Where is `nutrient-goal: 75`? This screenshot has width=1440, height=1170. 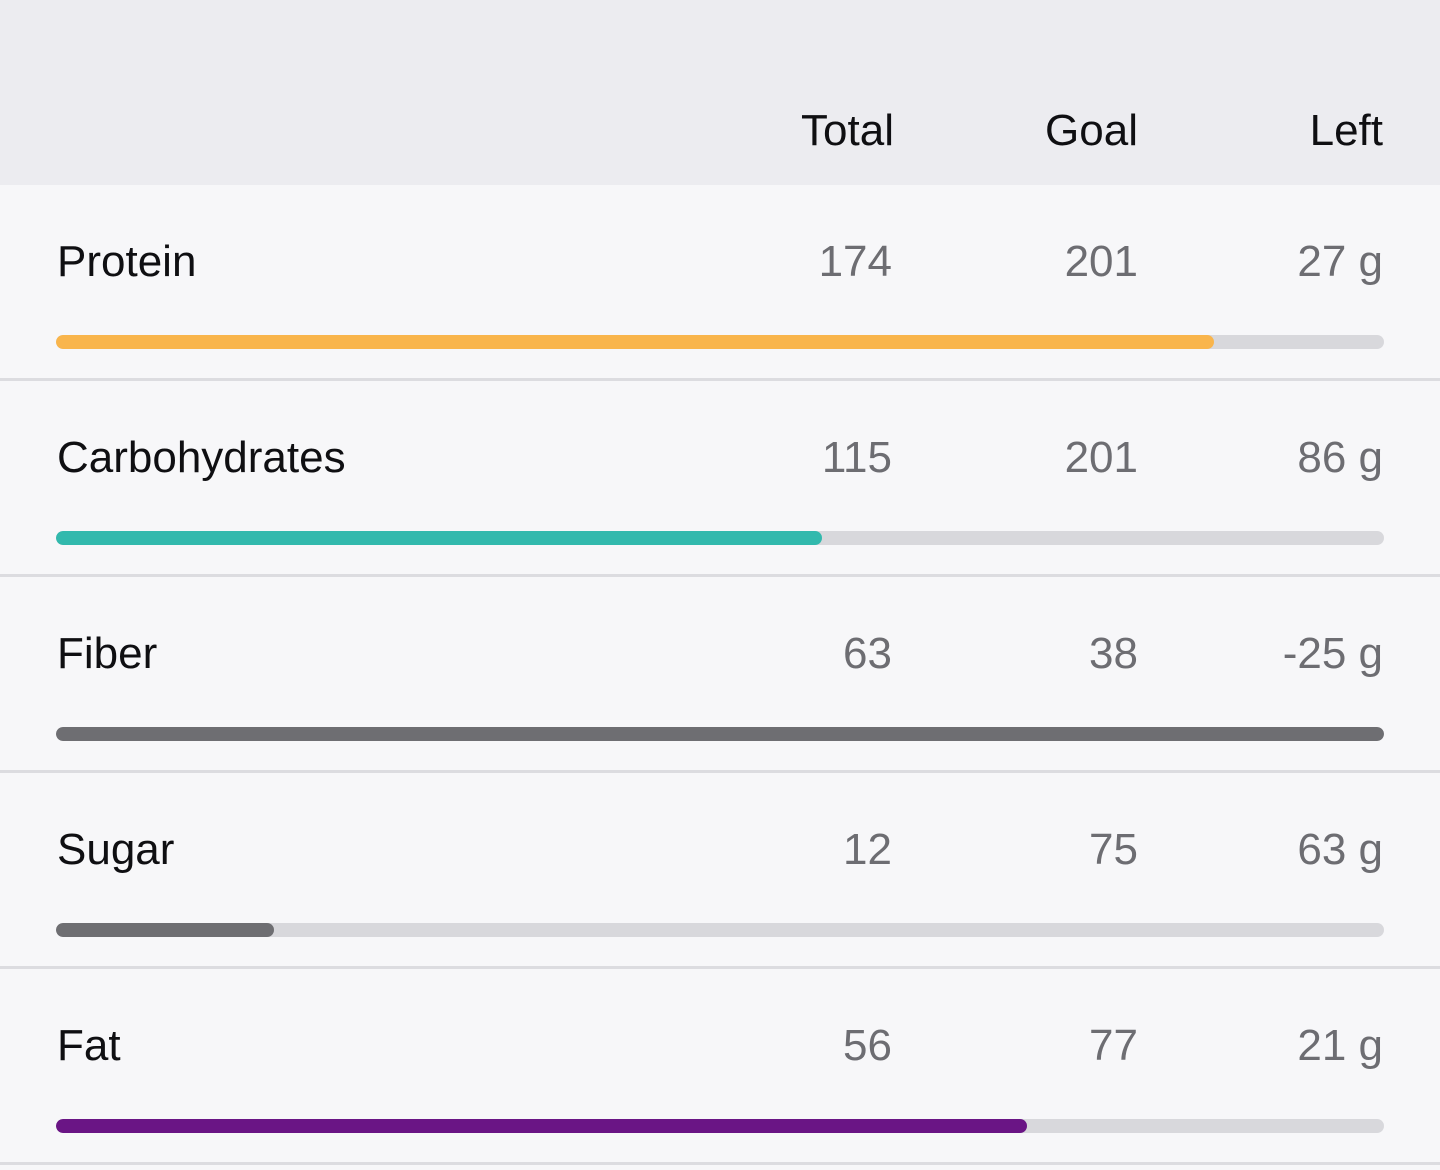
nutrient-goal: 75 is located at coordinates (1113, 849).